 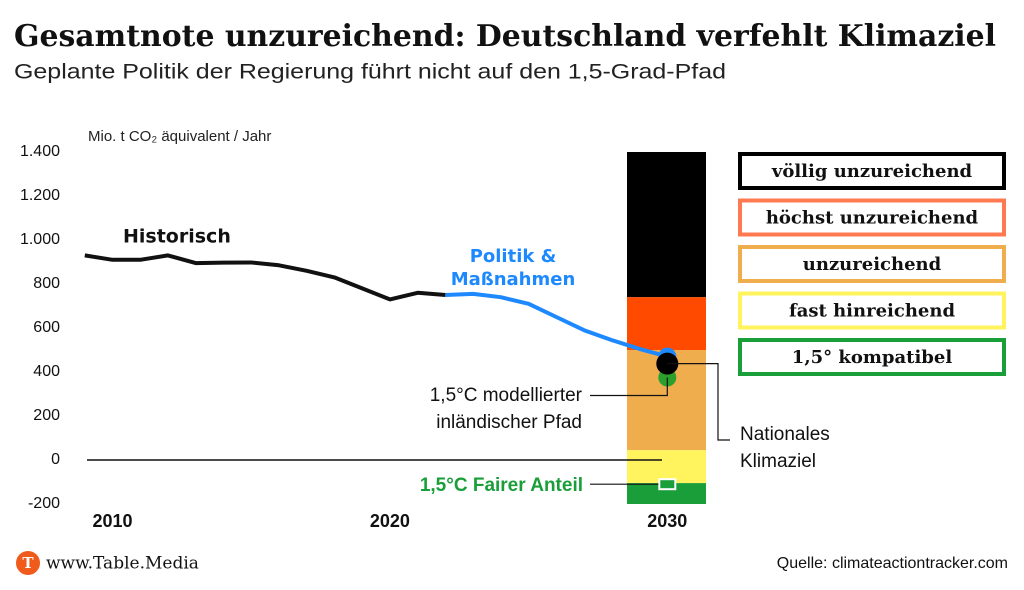 I want to click on rating-legend-label: völlig unzureichend, so click(x=872, y=171).